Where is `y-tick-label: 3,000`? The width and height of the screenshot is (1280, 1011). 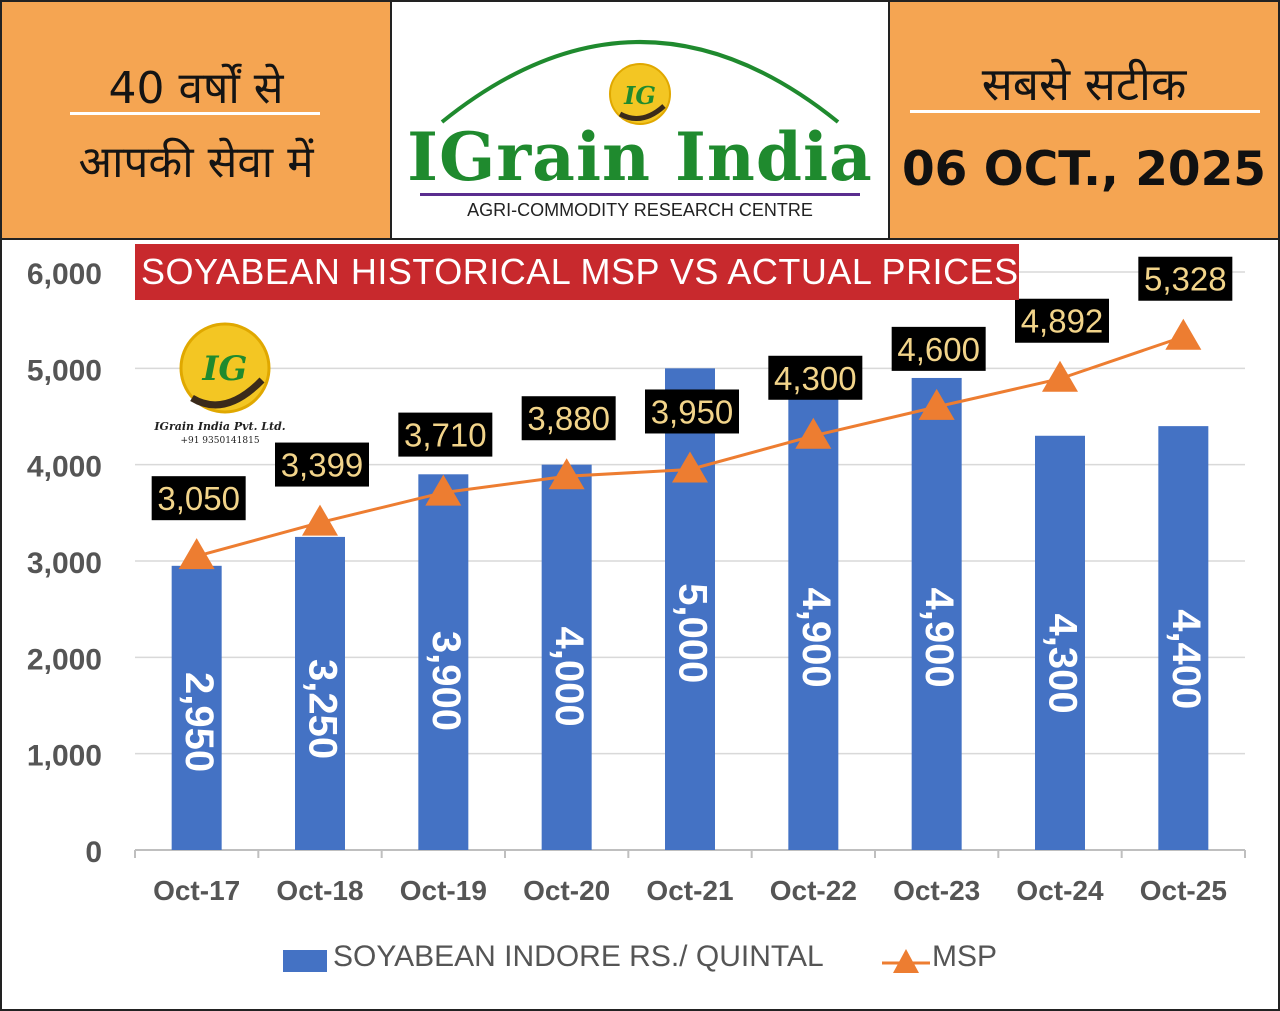 y-tick-label: 3,000 is located at coordinates (64, 563).